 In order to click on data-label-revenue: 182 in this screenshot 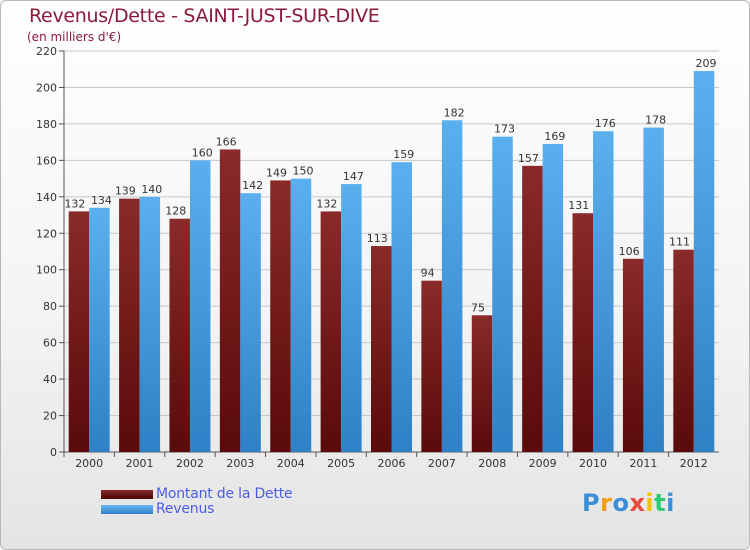, I will do `click(454, 112)`.